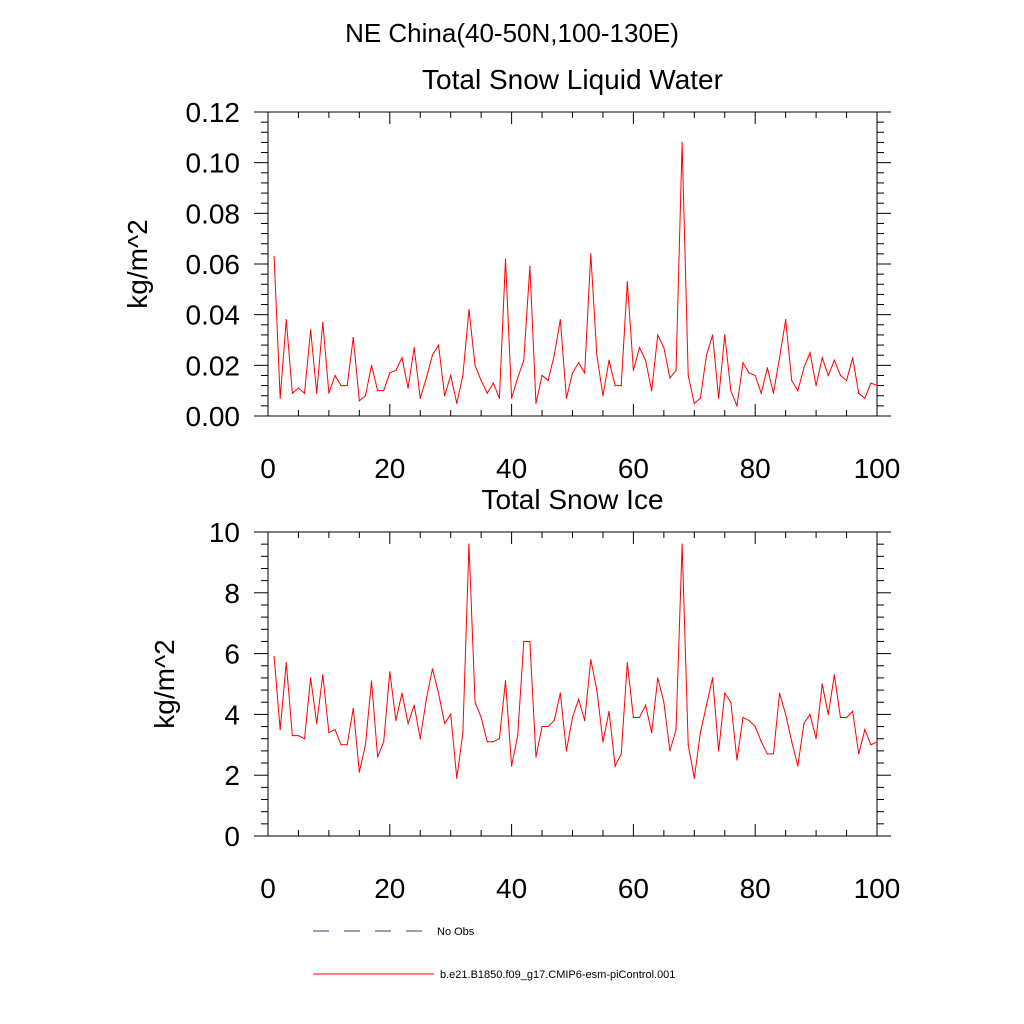  I want to click on y-tick-label: 4, so click(232, 714).